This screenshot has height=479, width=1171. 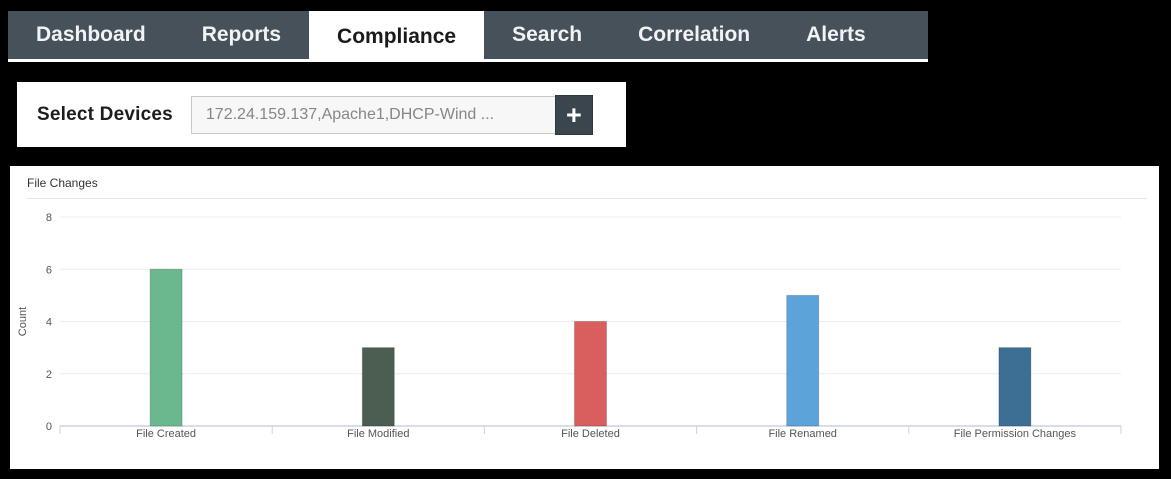 What do you see at coordinates (803, 360) in the screenshot?
I see `bar-file-renamed` at bounding box center [803, 360].